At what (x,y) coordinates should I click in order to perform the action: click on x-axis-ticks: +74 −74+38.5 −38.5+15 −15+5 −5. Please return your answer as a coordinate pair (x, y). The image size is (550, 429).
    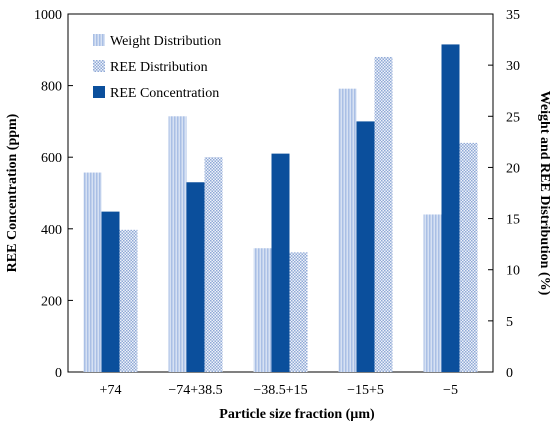
    Looking at the image, I should click on (279, 390).